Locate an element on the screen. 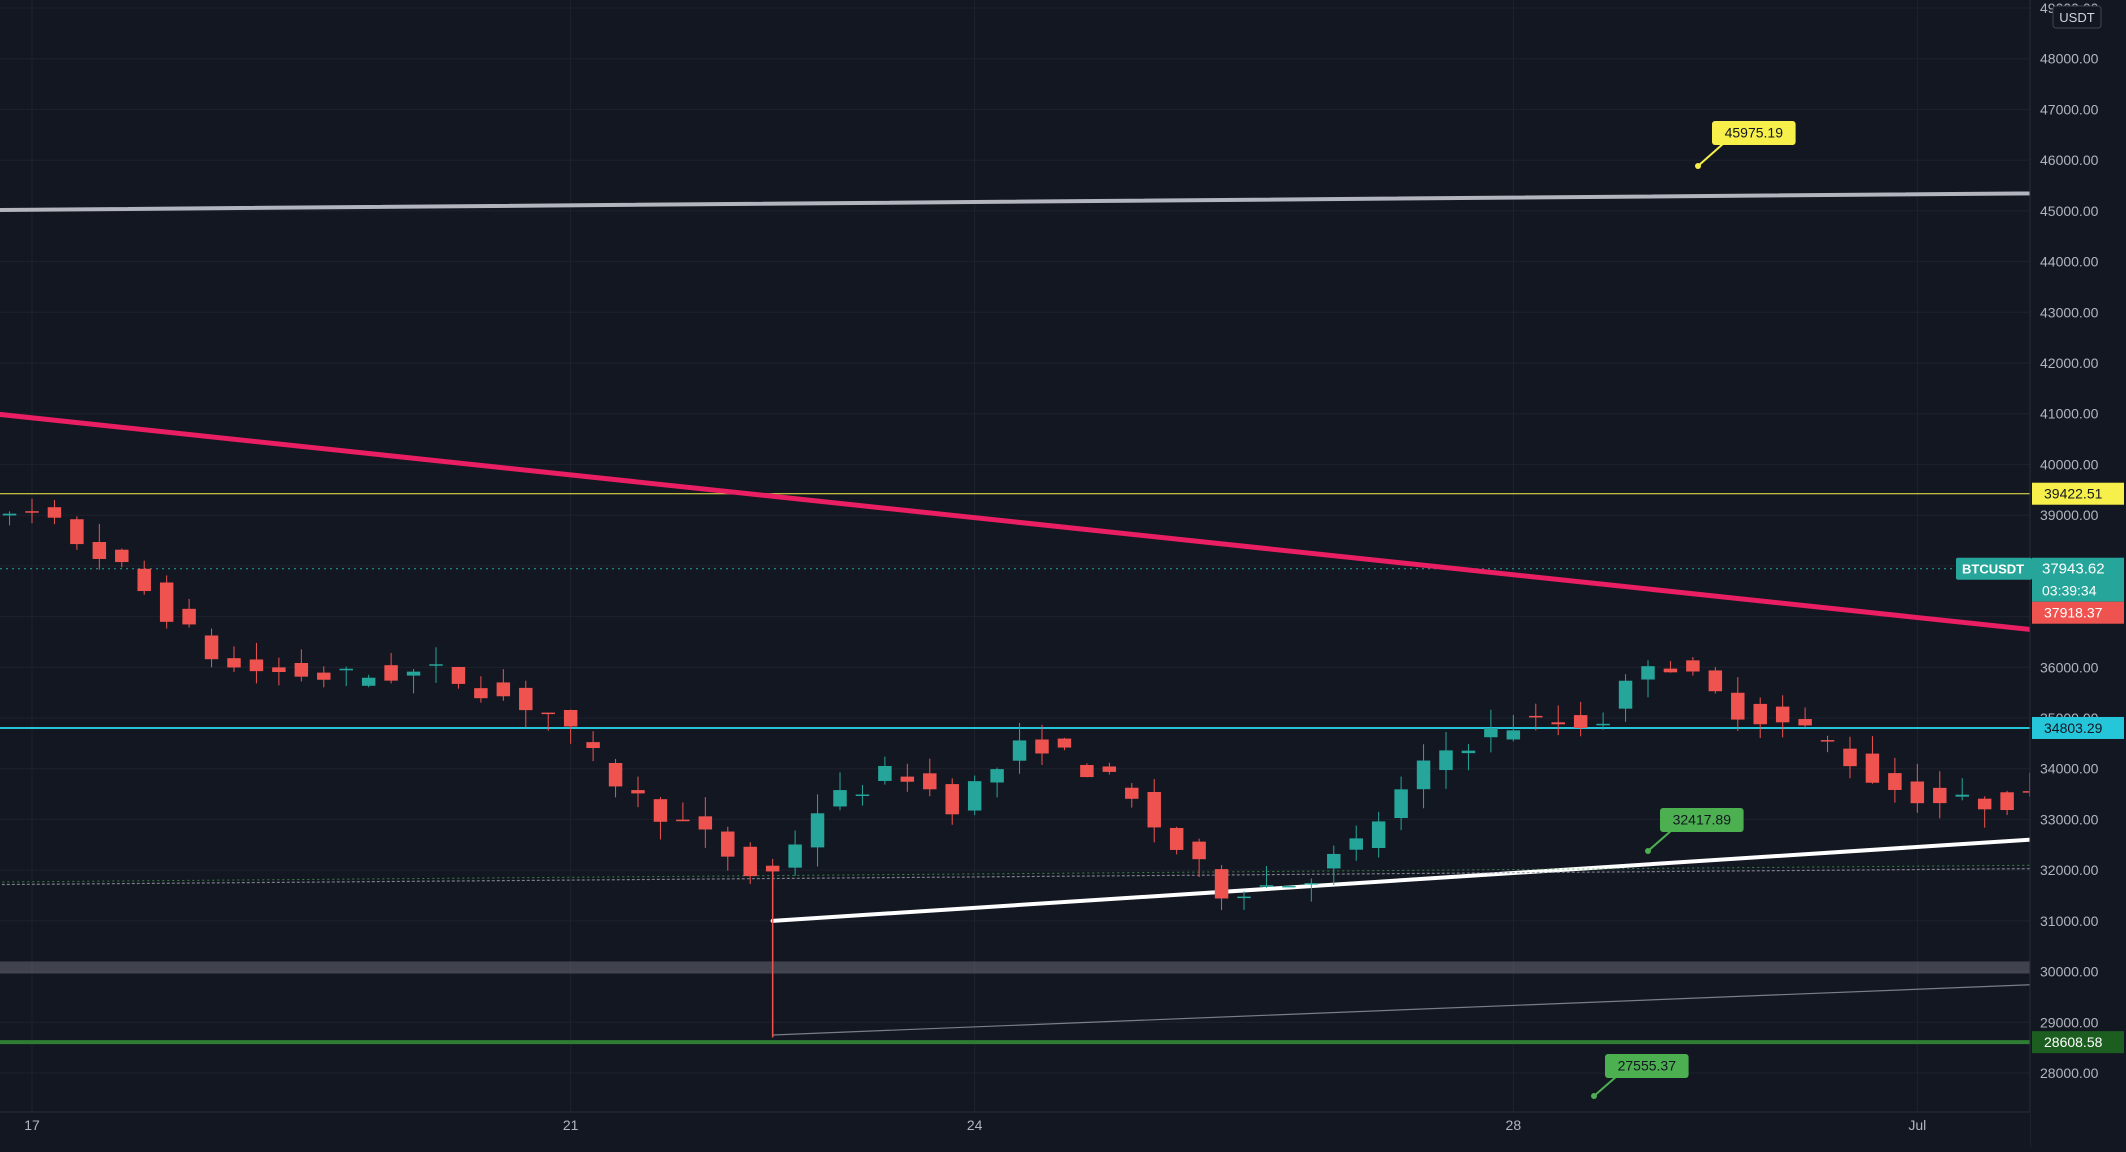  lower-trend-line is located at coordinates (1449, 924).